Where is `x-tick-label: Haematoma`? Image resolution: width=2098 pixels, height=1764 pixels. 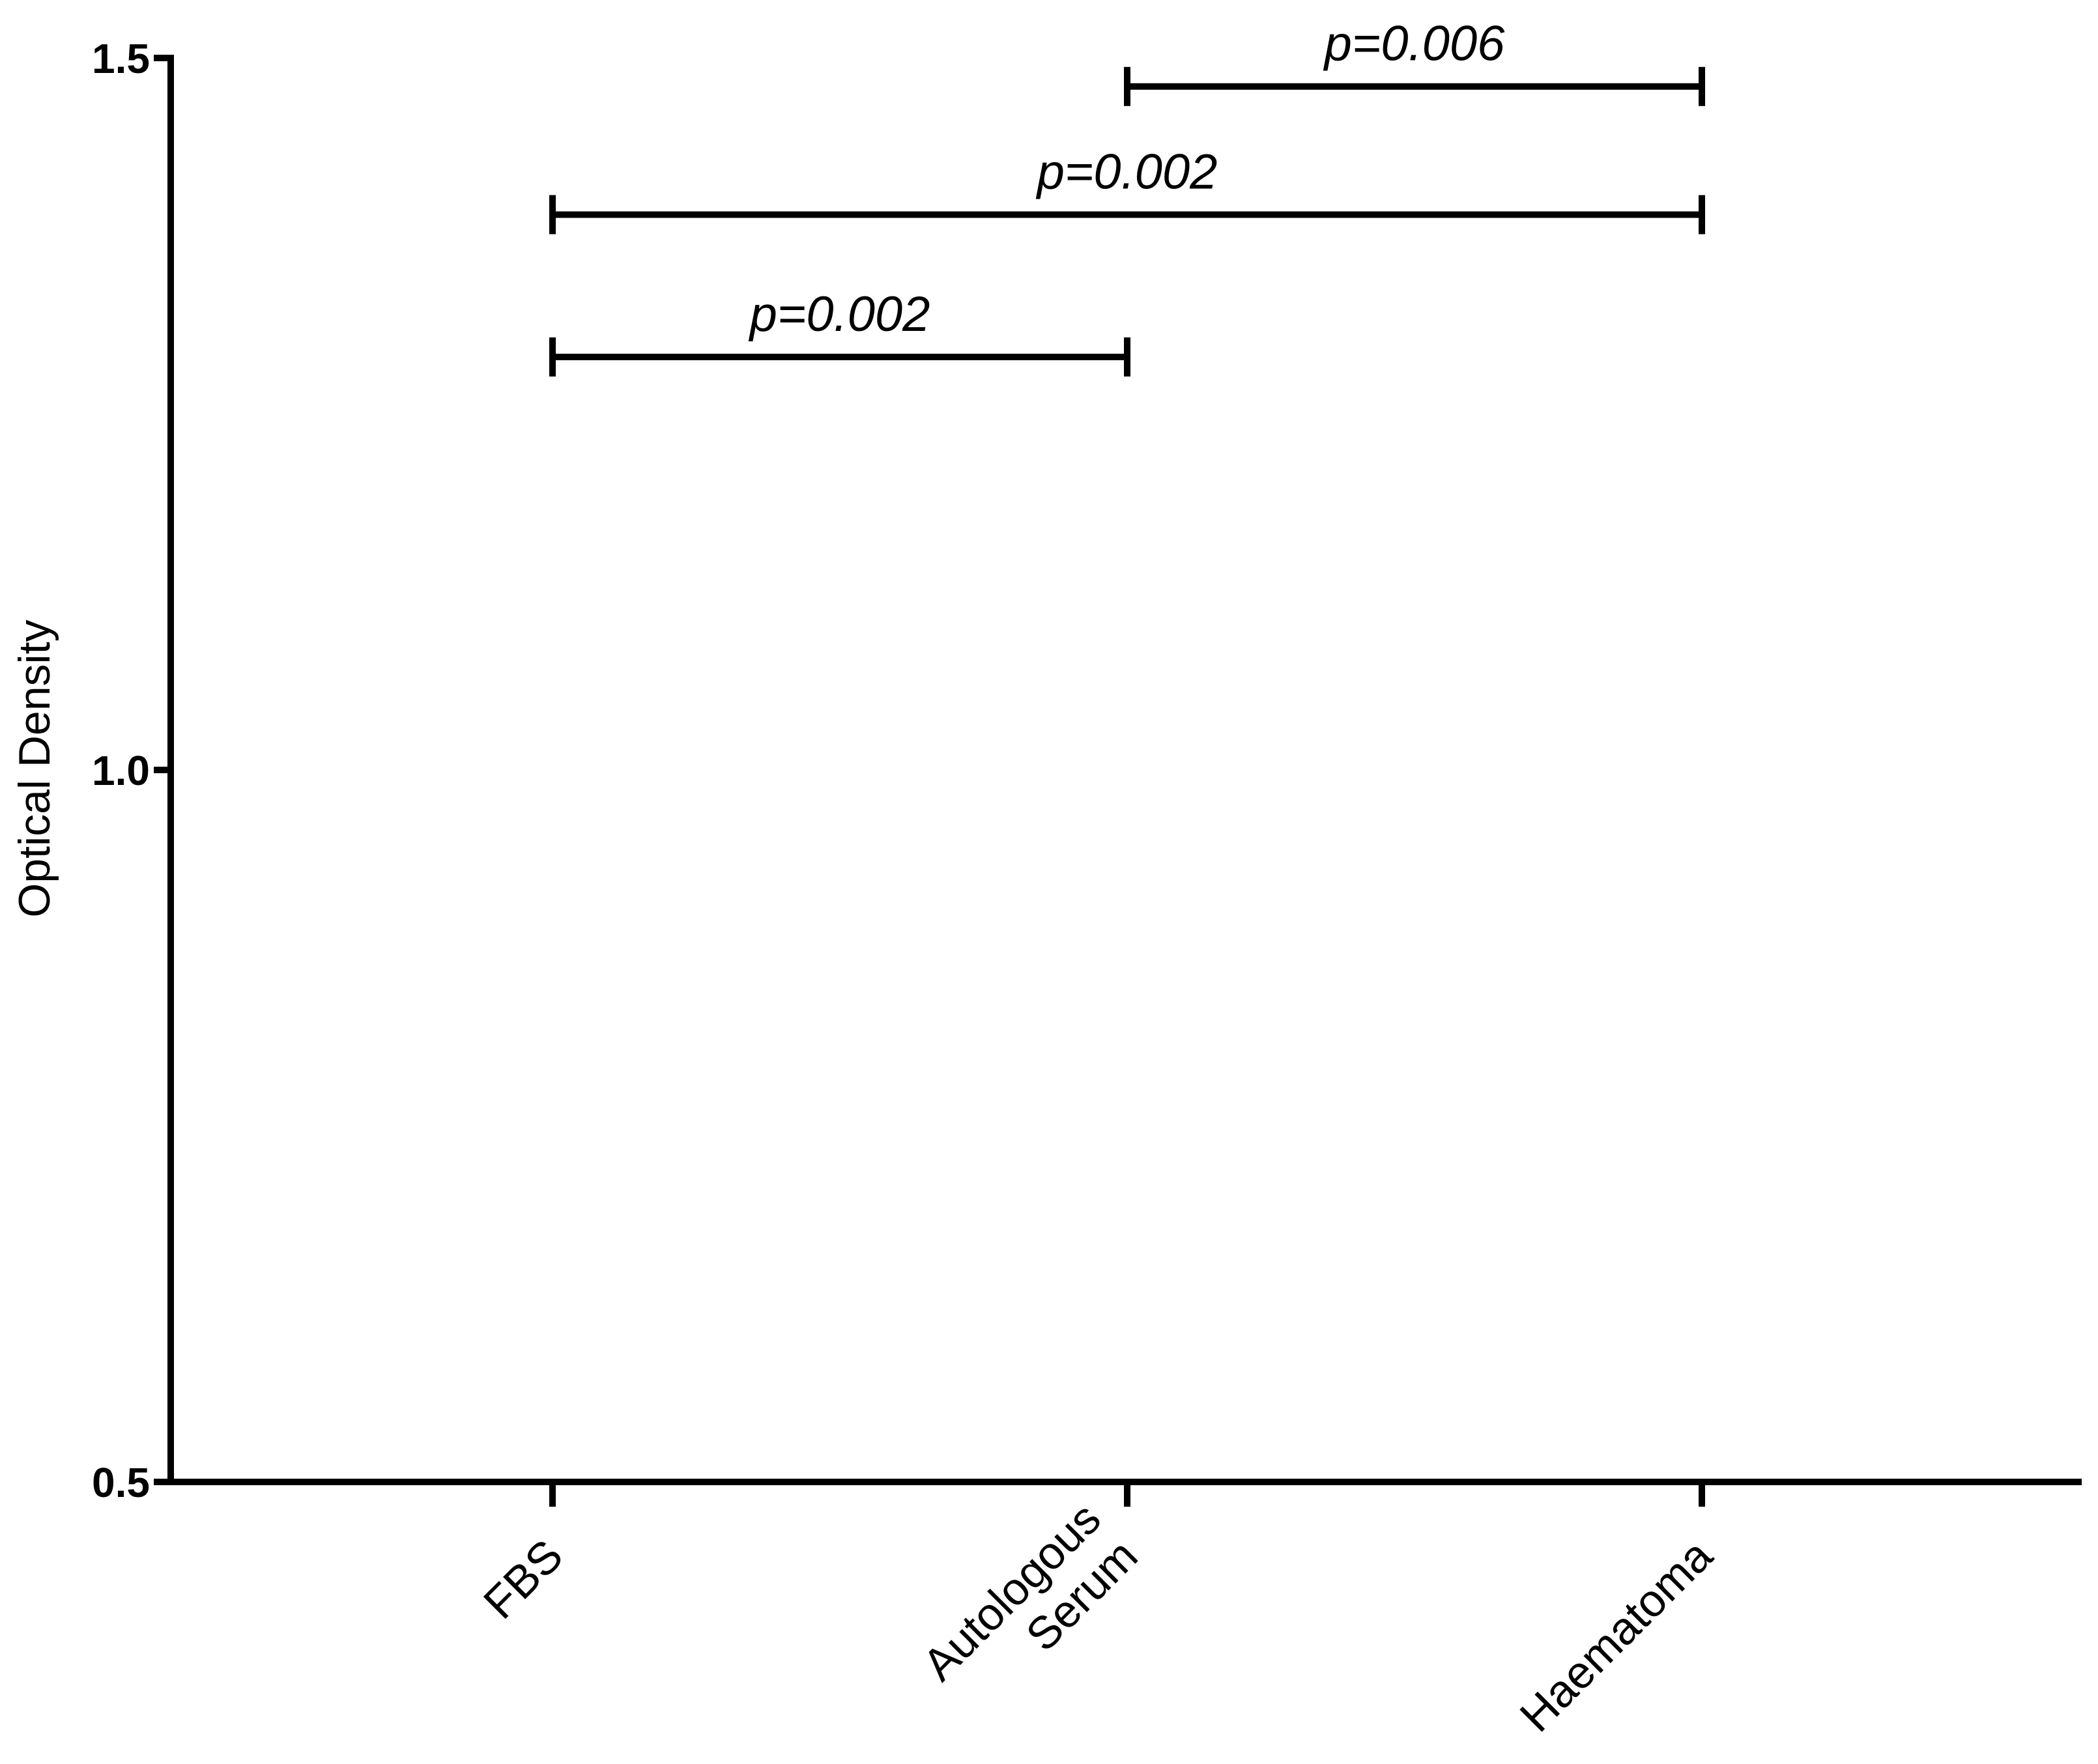
x-tick-label: Haematoma is located at coordinates (1616, 1635).